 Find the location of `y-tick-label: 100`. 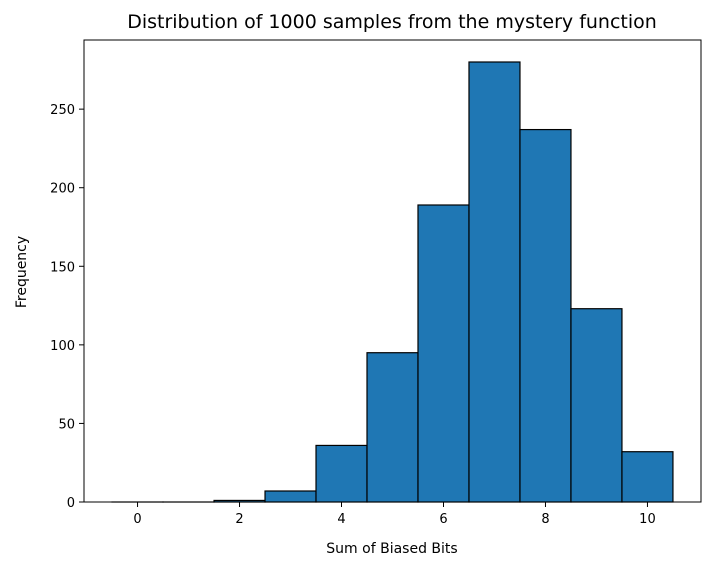

y-tick-label: 100 is located at coordinates (62, 346).